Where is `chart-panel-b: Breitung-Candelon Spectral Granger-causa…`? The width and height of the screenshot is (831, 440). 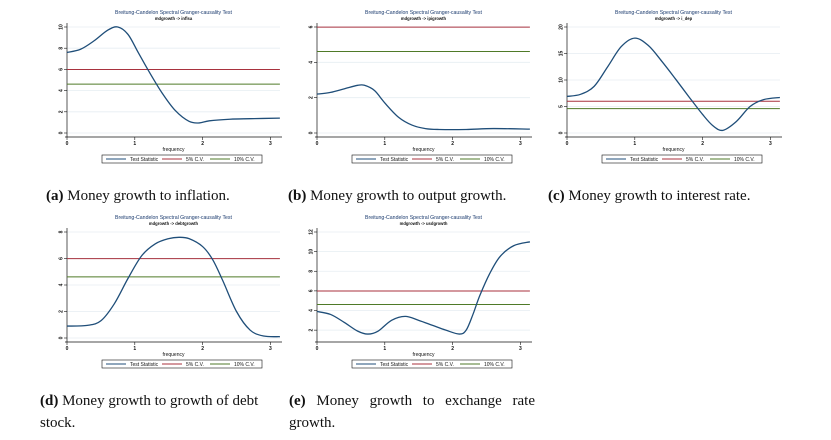 chart-panel-b: Breitung-Candelon Spectral Granger-causa… is located at coordinates (415, 92).